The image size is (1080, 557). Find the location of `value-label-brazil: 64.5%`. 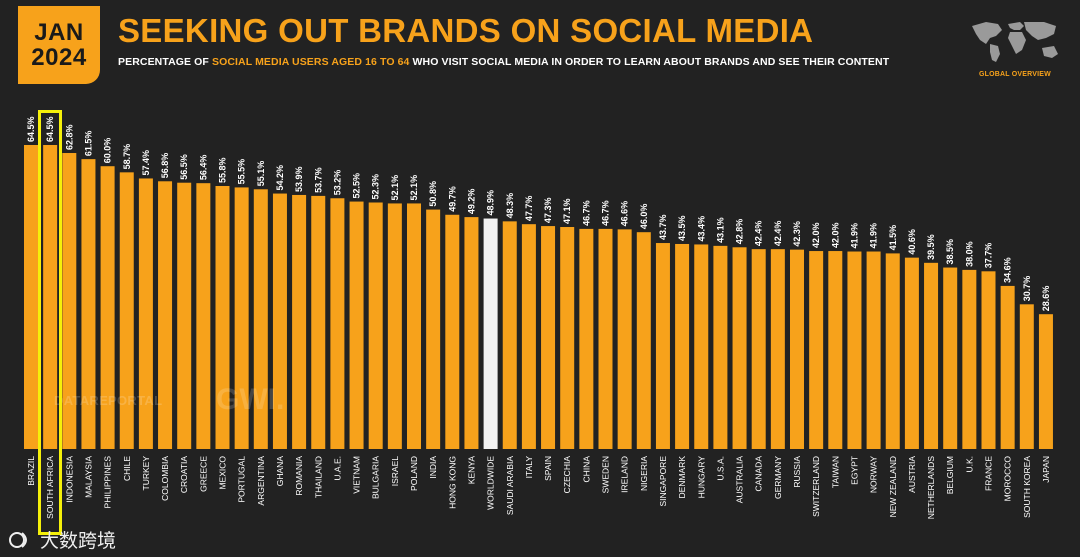

value-label-brazil: 64.5% is located at coordinates (31, 129).